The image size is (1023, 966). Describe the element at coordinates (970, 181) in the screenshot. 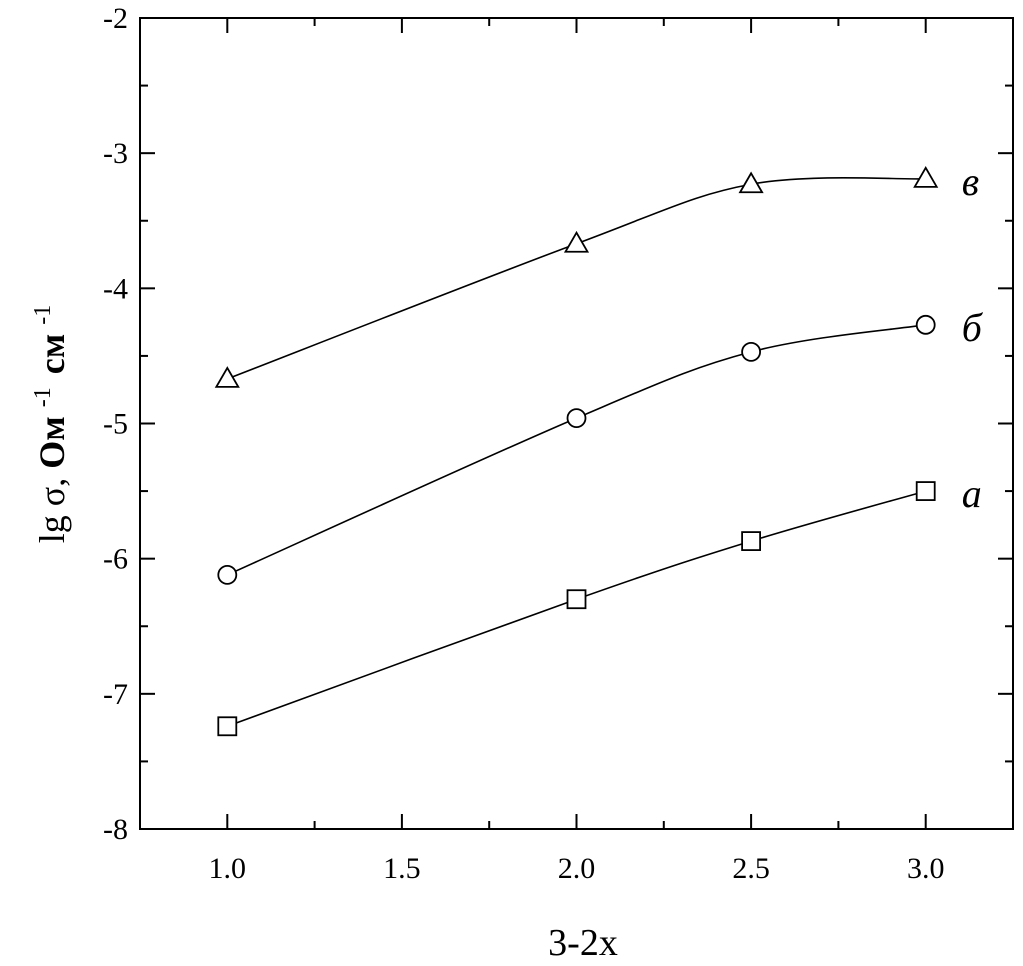

I see `series-label: в` at that location.